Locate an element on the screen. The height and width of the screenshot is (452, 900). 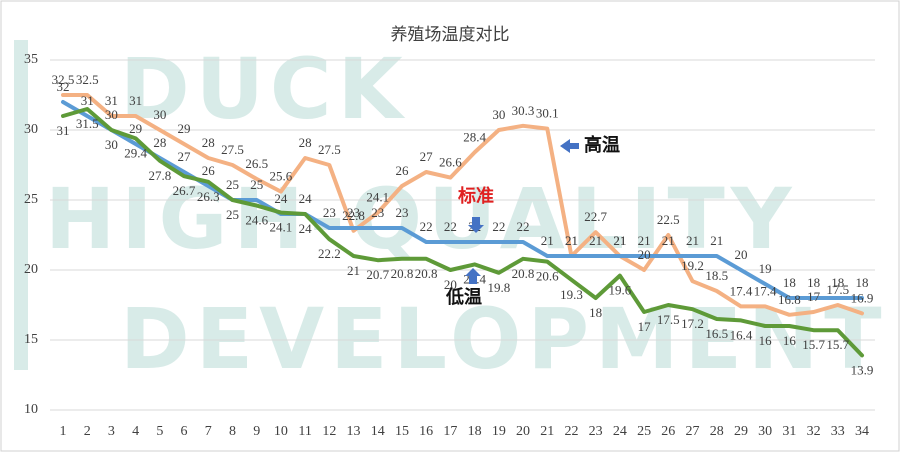
x-tick-label: 27 is located at coordinates (693, 431).